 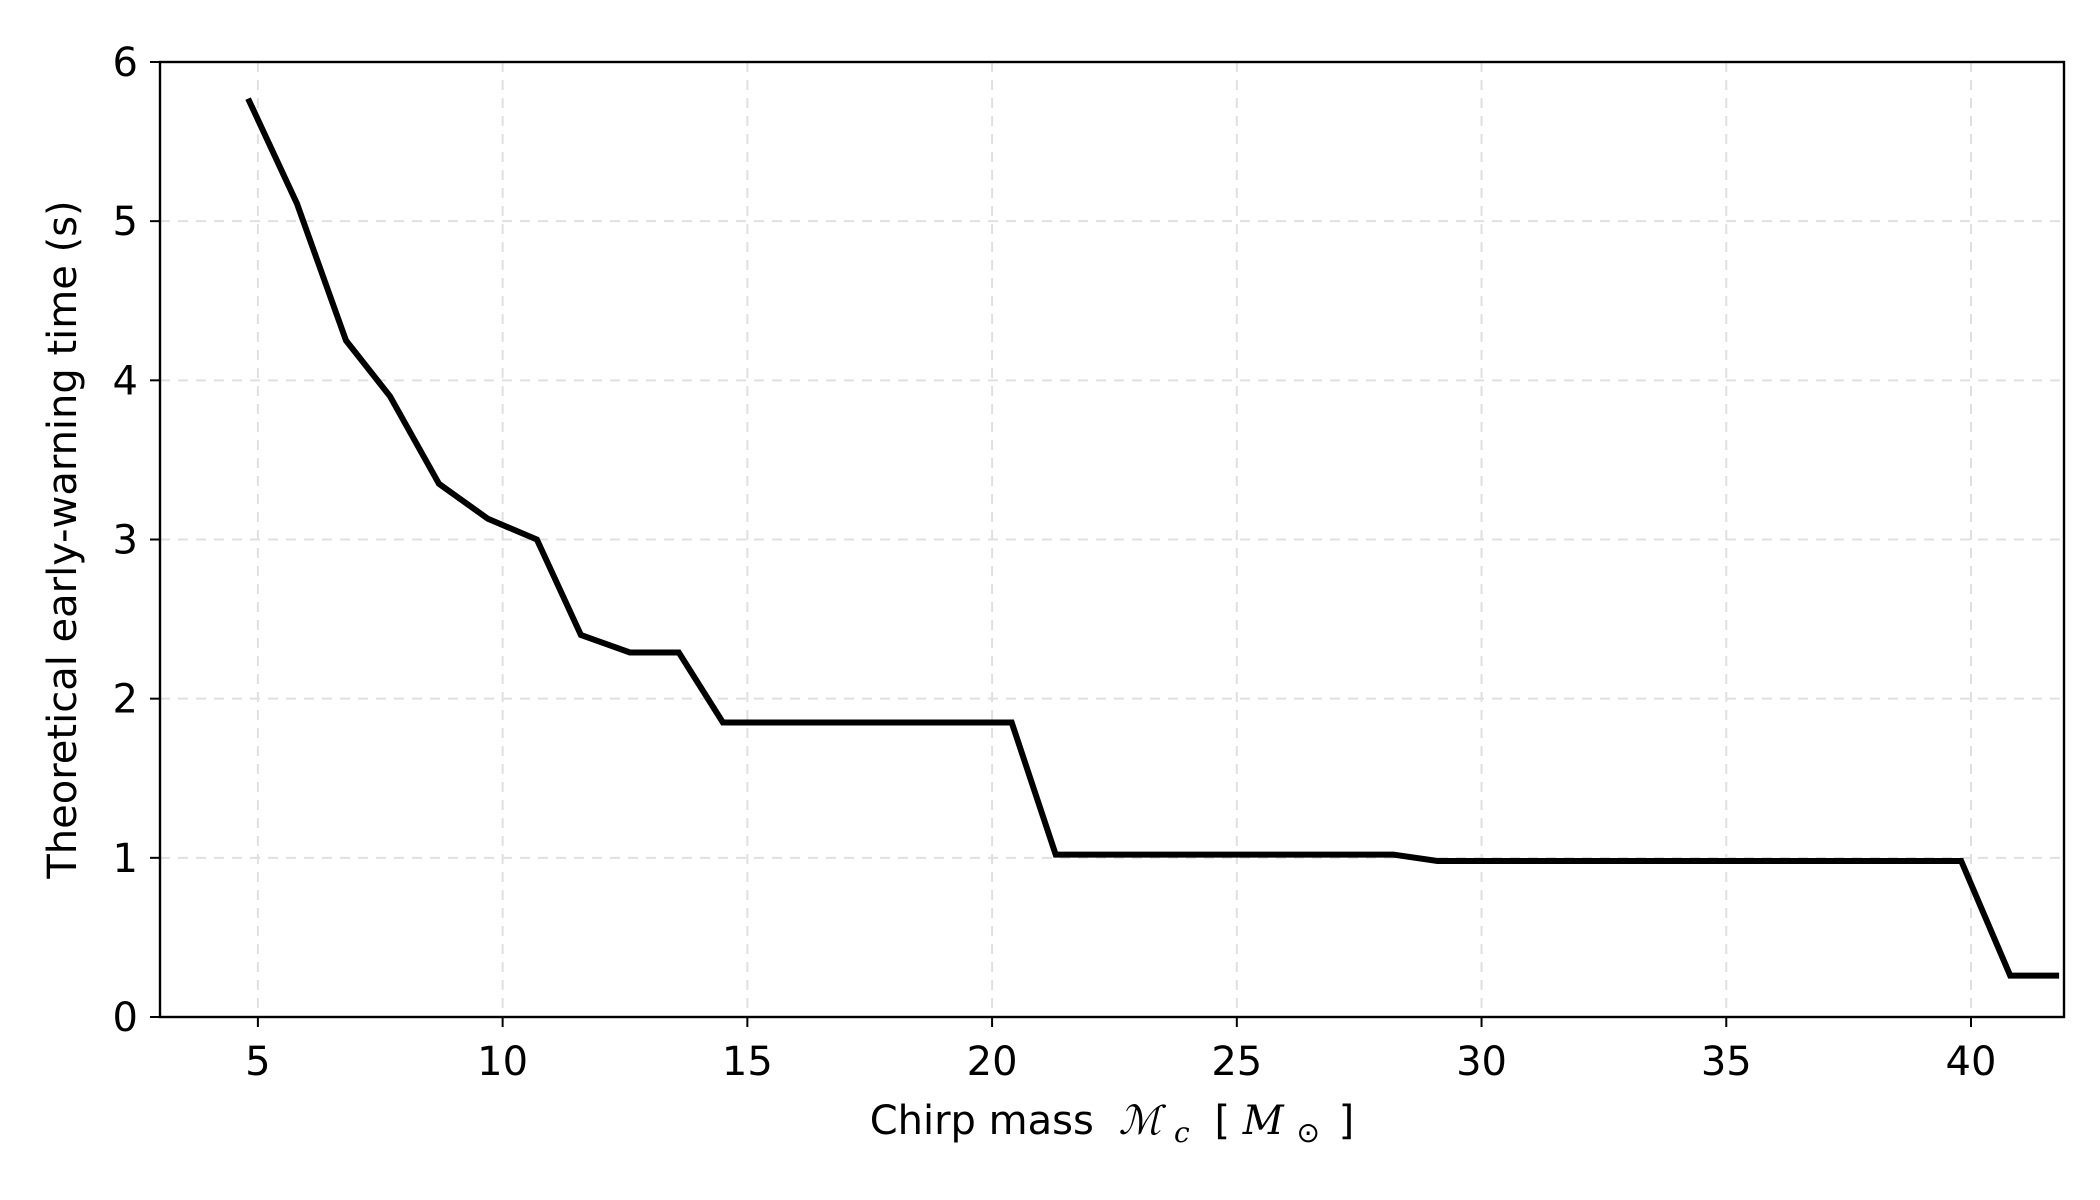 I want to click on x-axis-label-symbol: ℳ, so click(x=1143, y=1121).